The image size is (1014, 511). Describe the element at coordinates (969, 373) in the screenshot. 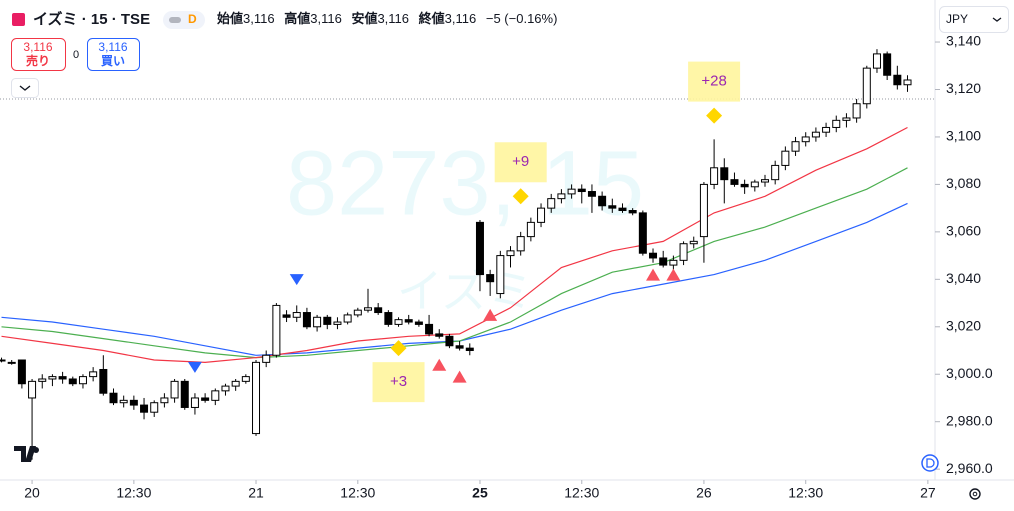

I see `y-tick-label: 3,000.0` at that location.